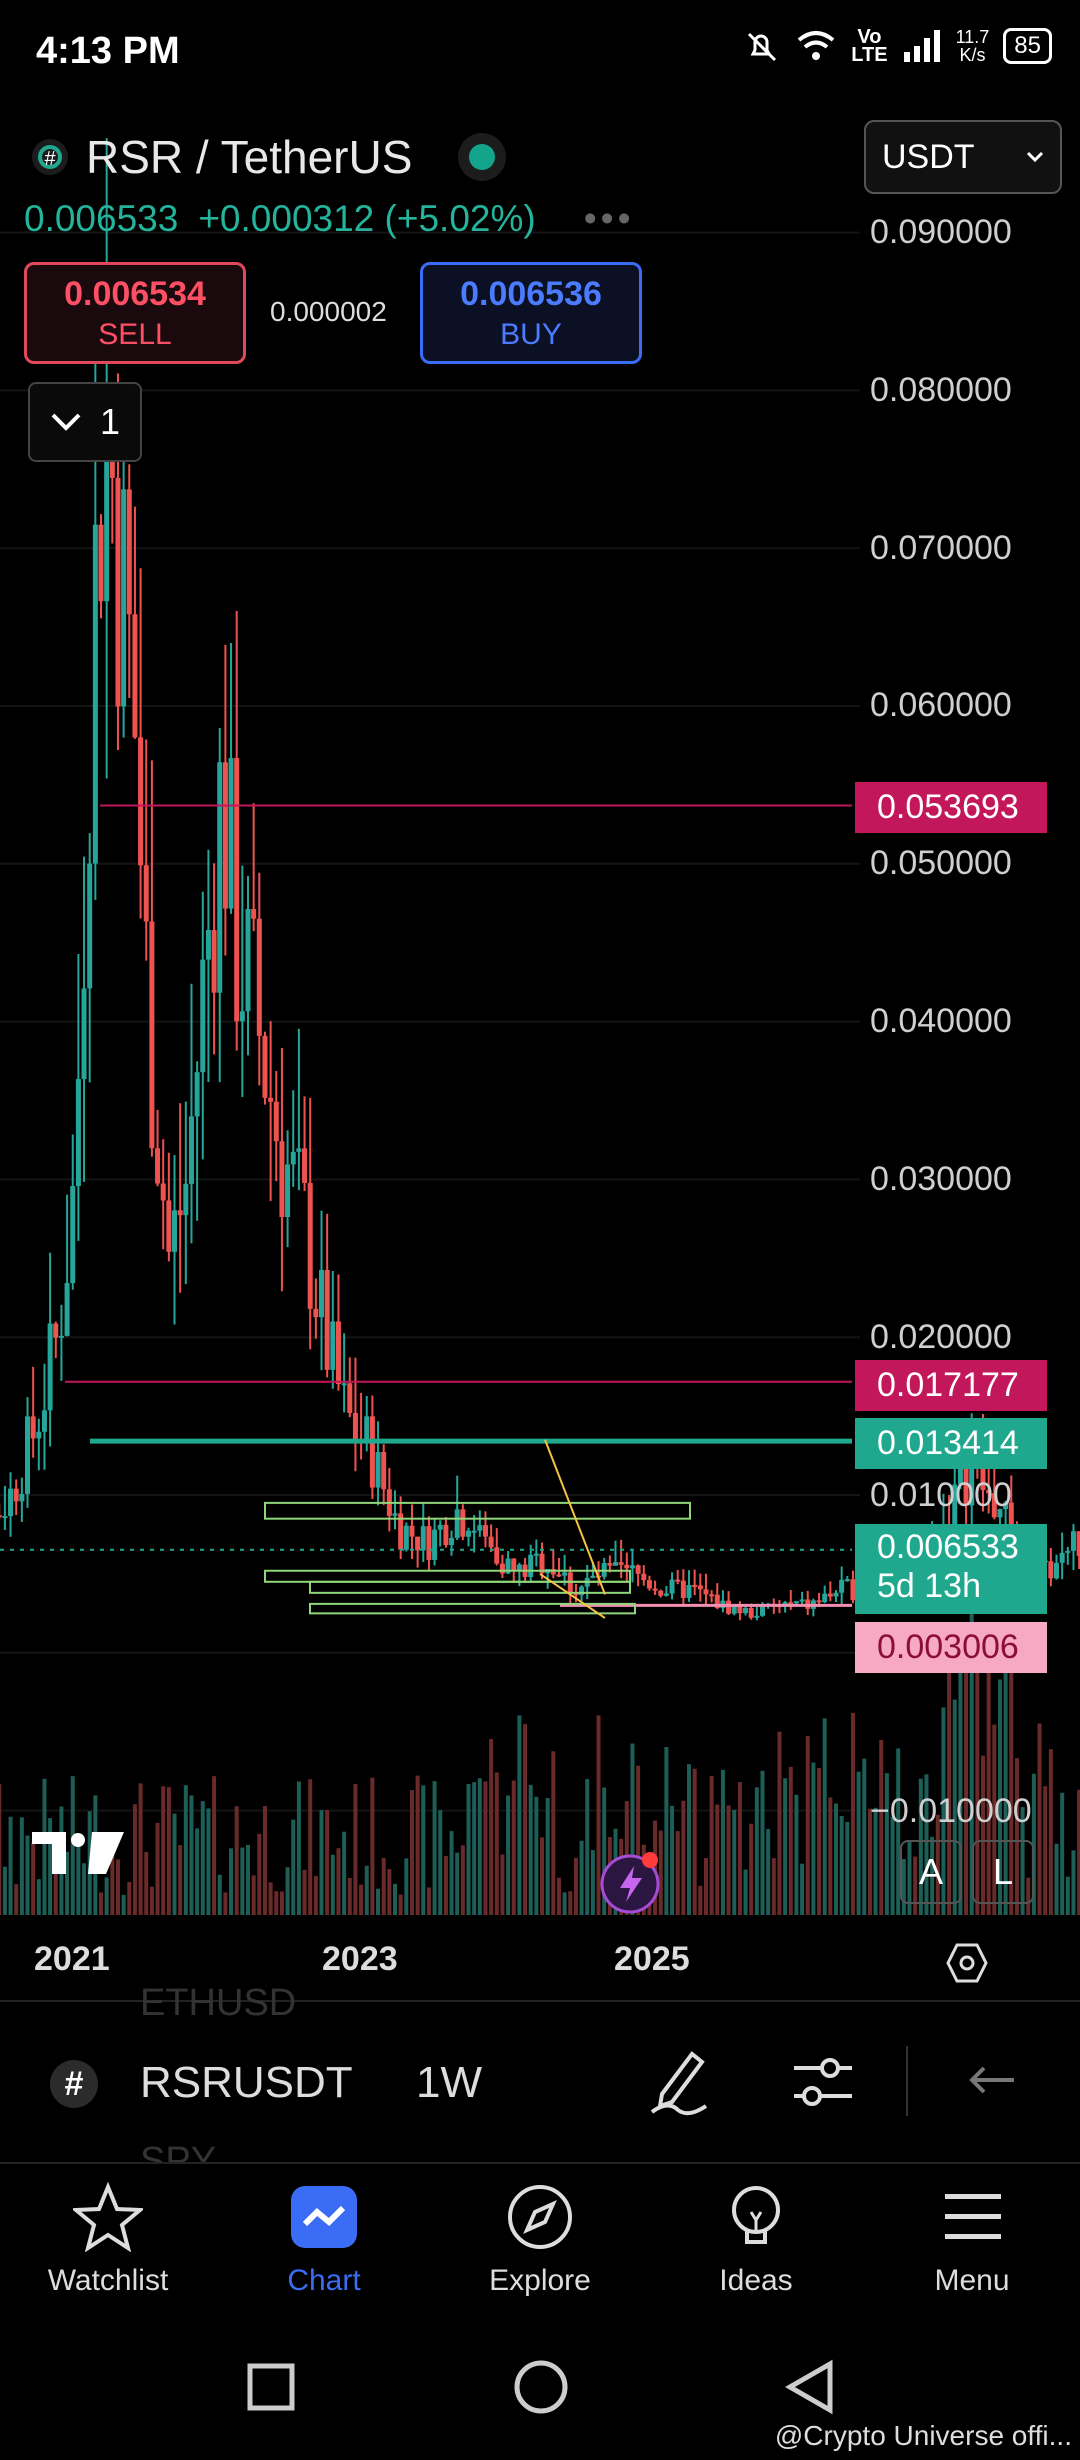 This screenshot has width=1080, height=2460. Describe the element at coordinates (963, 157) in the screenshot. I see `currency-selector: USDT` at that location.